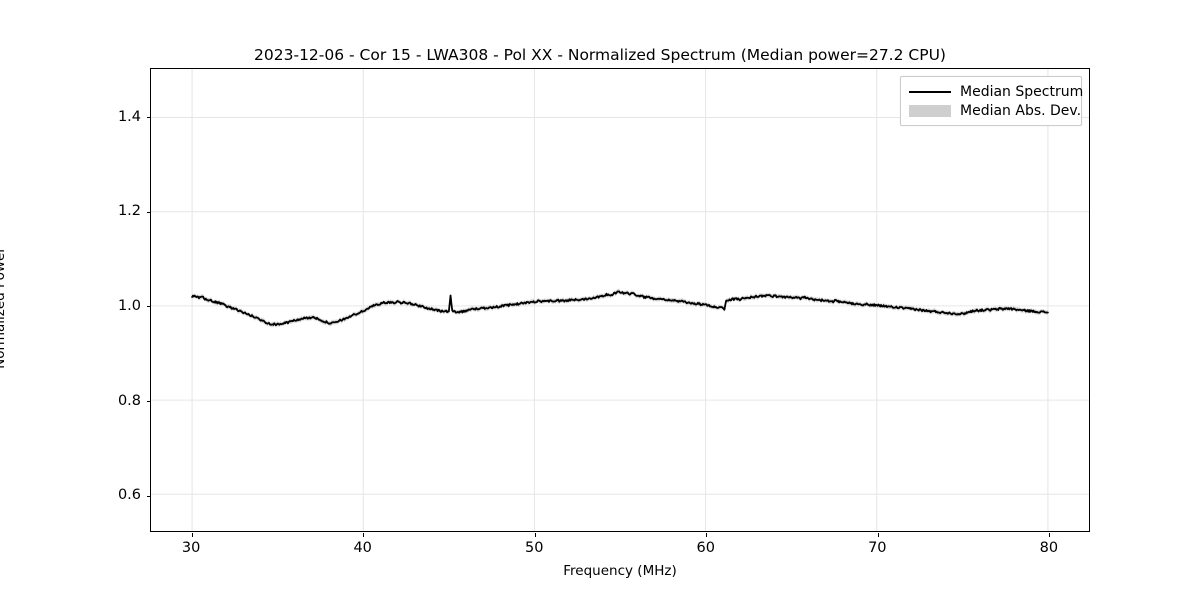 This screenshot has height=600, width=1200. I want to click on data-layer, so click(620, 308).